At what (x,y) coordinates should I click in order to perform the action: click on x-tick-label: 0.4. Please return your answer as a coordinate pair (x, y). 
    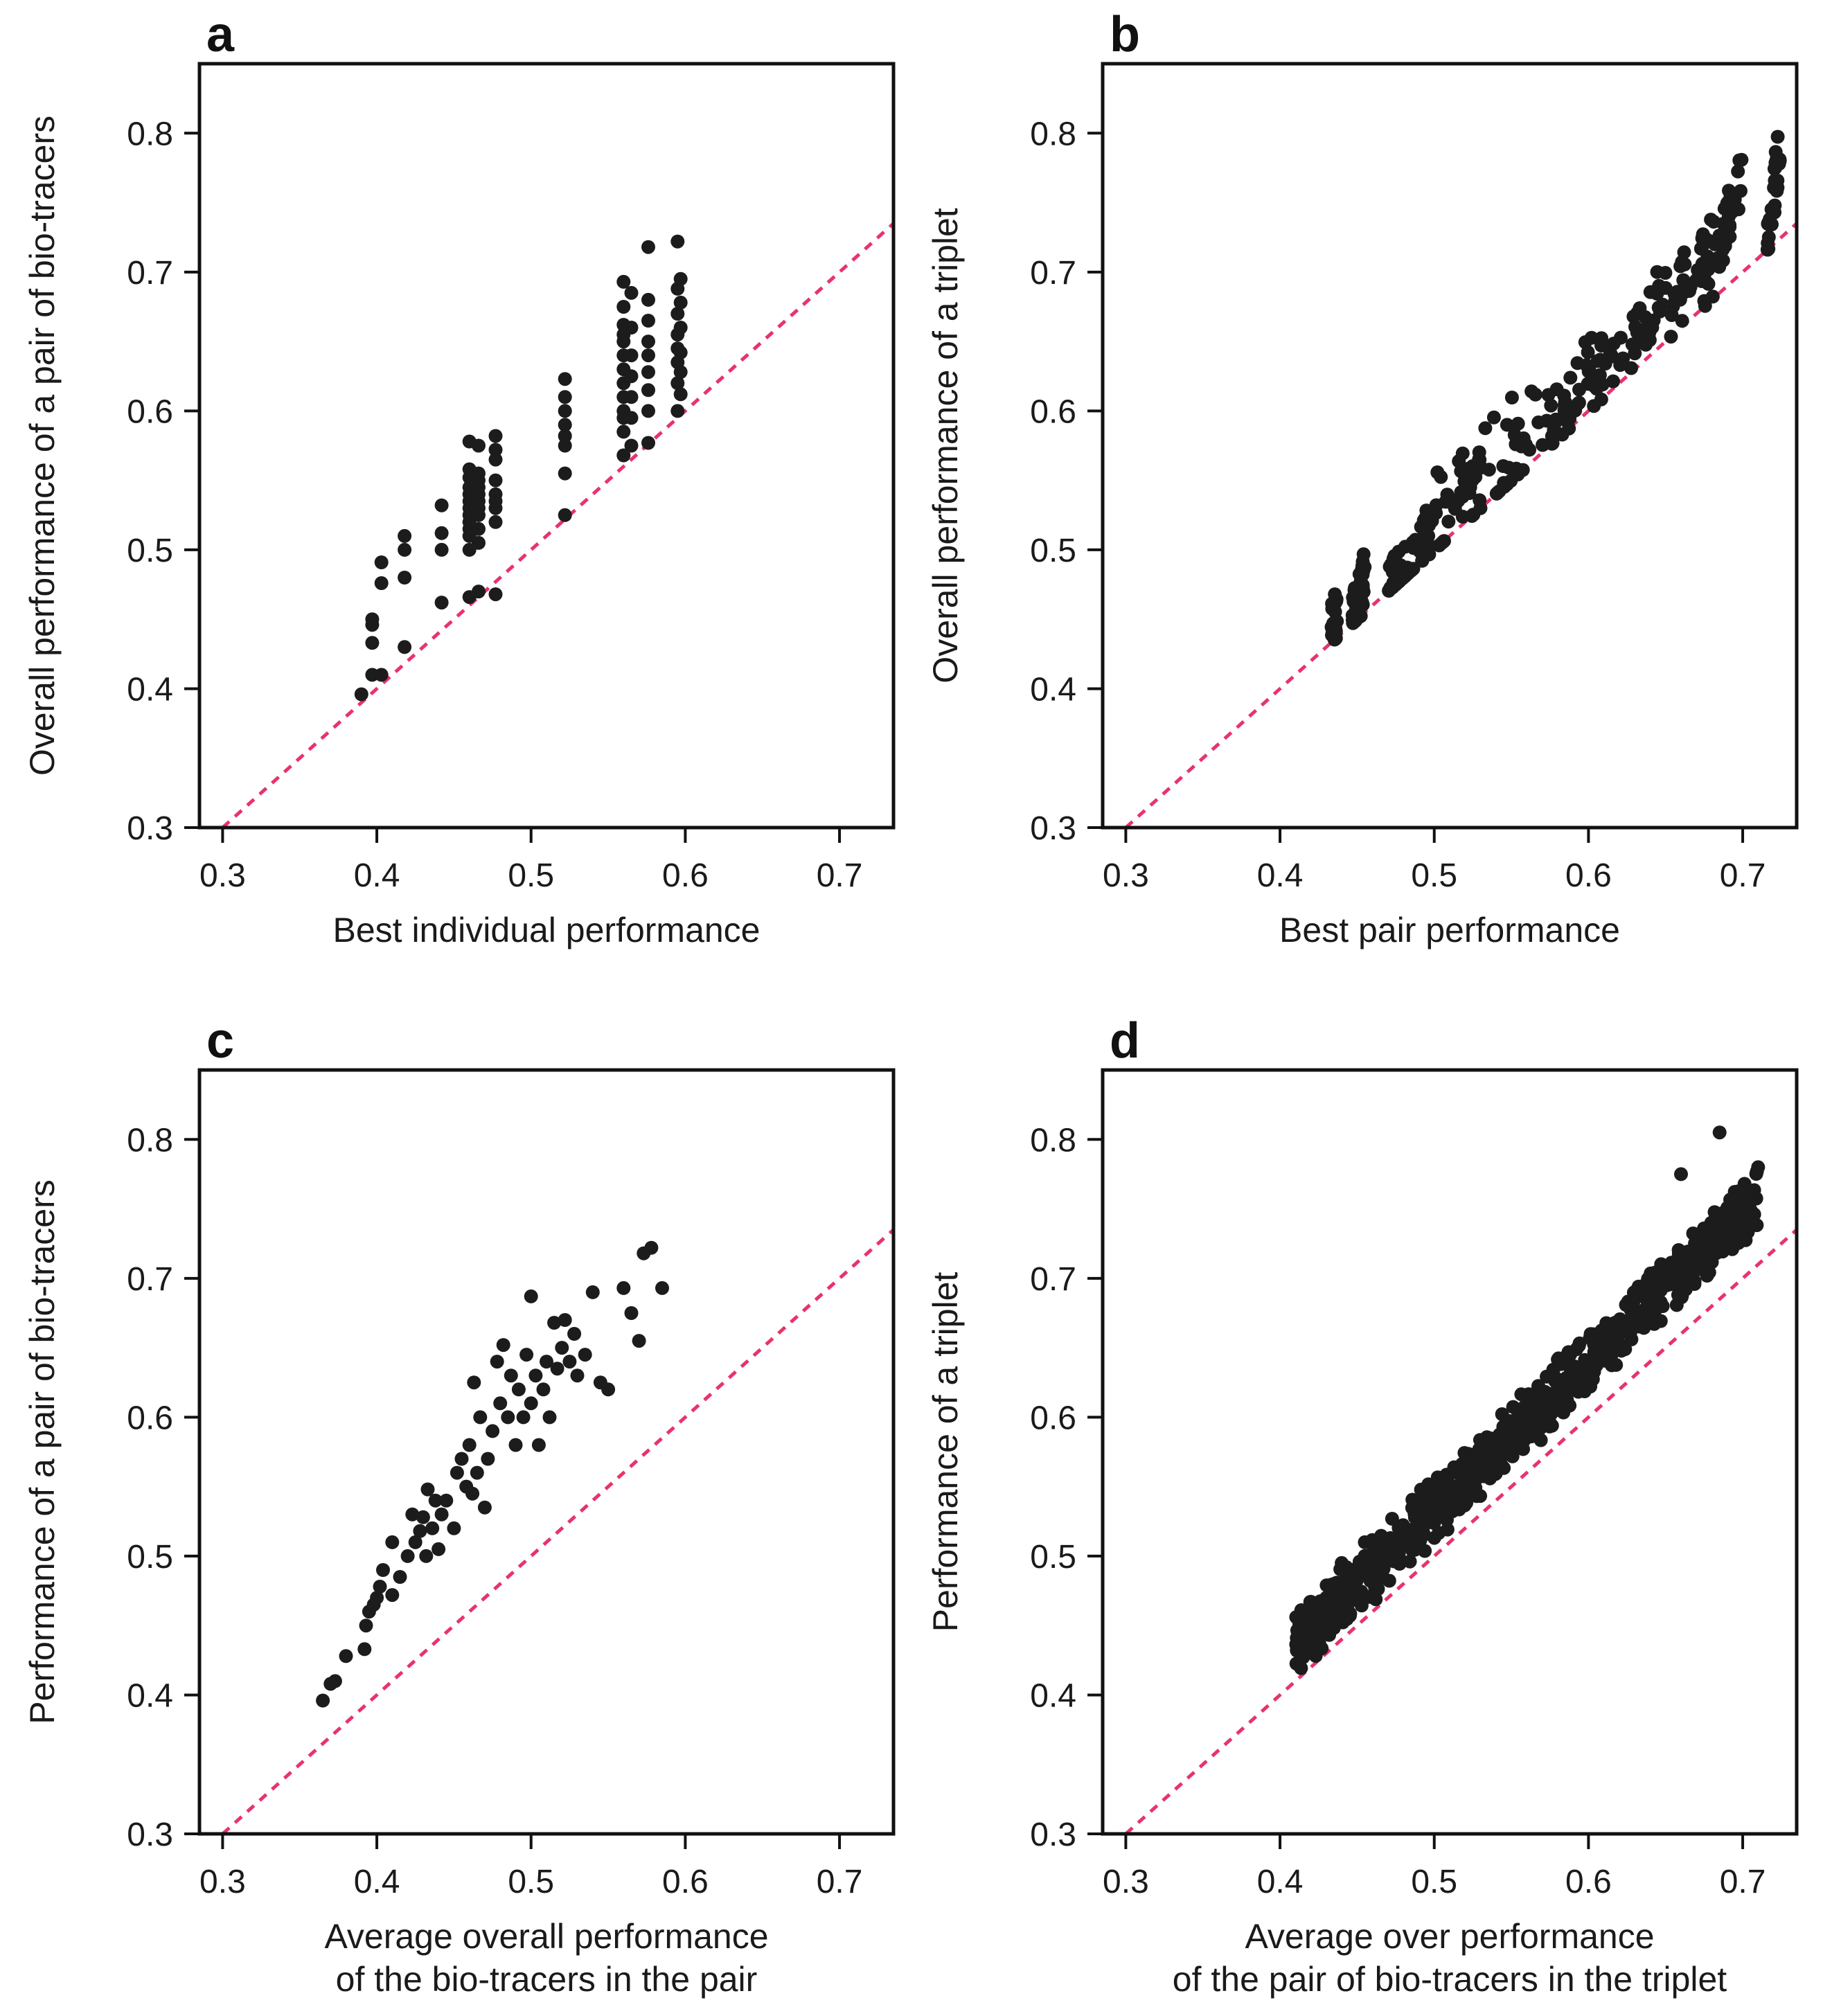
    Looking at the image, I should click on (1280, 1882).